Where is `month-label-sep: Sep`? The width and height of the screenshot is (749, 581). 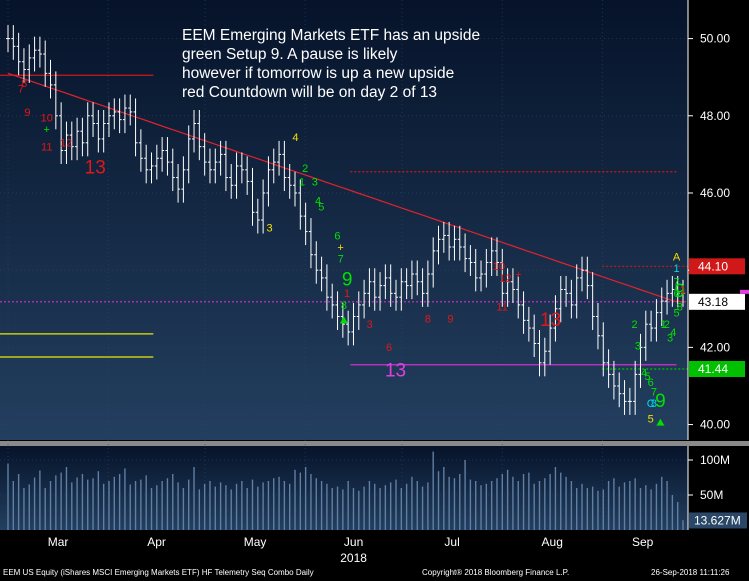 month-label-sep: Sep is located at coordinates (643, 542).